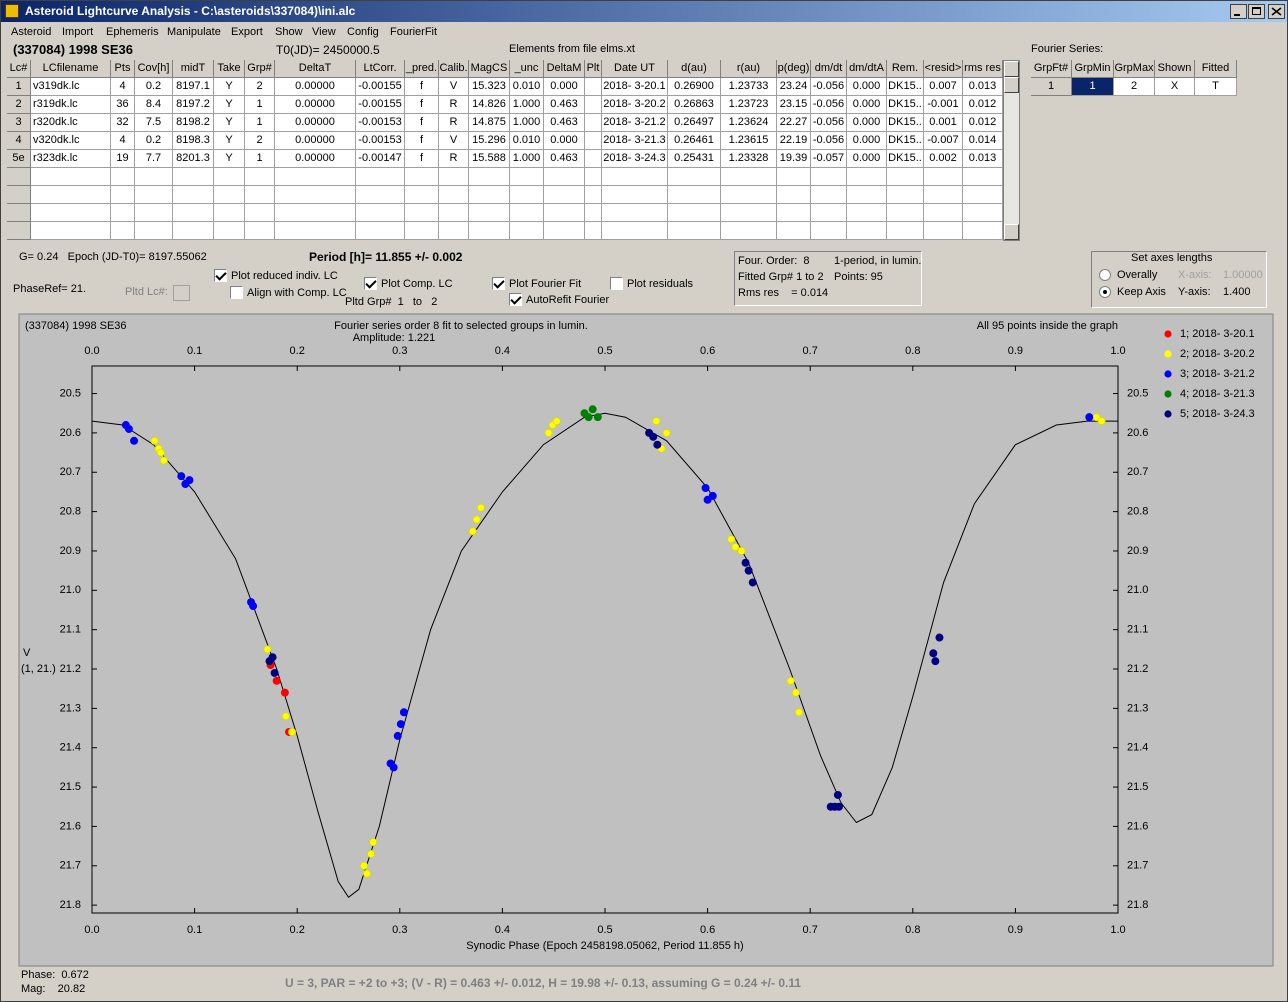 The width and height of the screenshot is (1288, 1002). I want to click on legend-label: 3; 2018- 3-21.2, so click(1217, 374).